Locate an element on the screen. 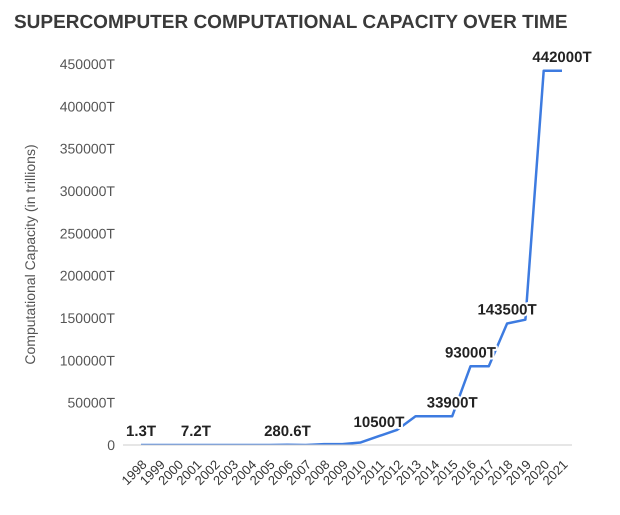 The height and width of the screenshot is (515, 620). chart-title: SUPERCOMPUTER COMPUTATIONAL CAPACITY OVER TIME is located at coordinates (290, 23).